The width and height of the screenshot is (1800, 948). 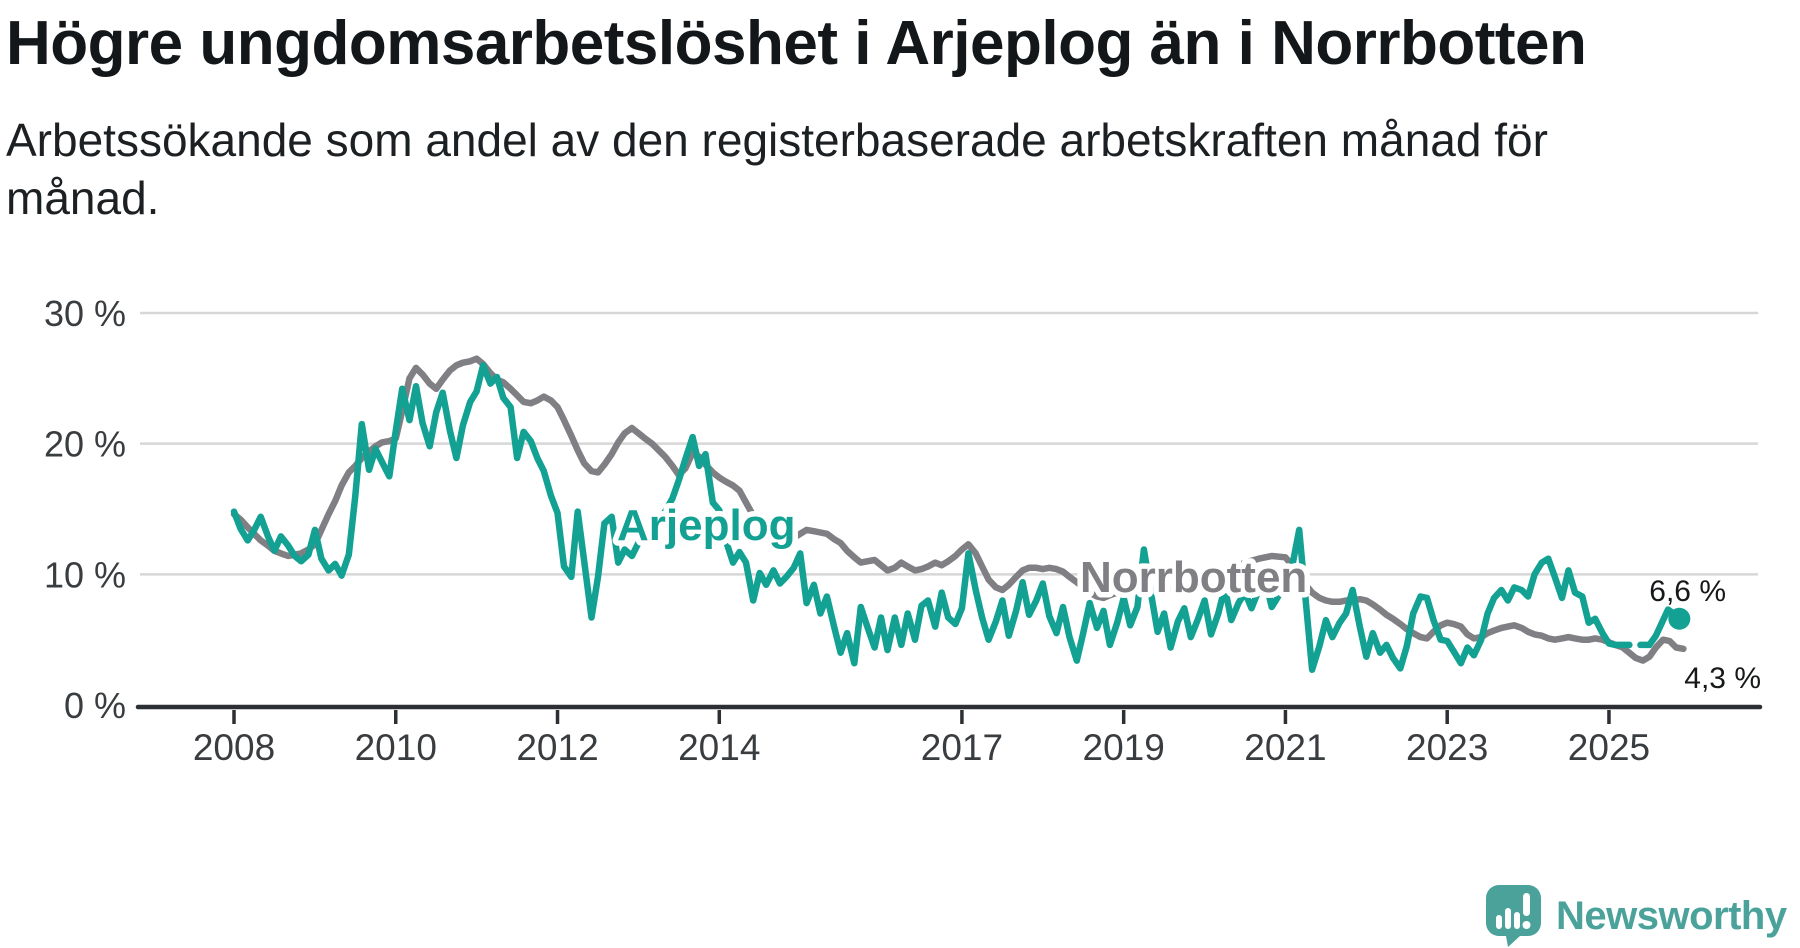 What do you see at coordinates (1687, 591) in the screenshot?
I see `end-value-label-arjeplog: 6,6 %` at bounding box center [1687, 591].